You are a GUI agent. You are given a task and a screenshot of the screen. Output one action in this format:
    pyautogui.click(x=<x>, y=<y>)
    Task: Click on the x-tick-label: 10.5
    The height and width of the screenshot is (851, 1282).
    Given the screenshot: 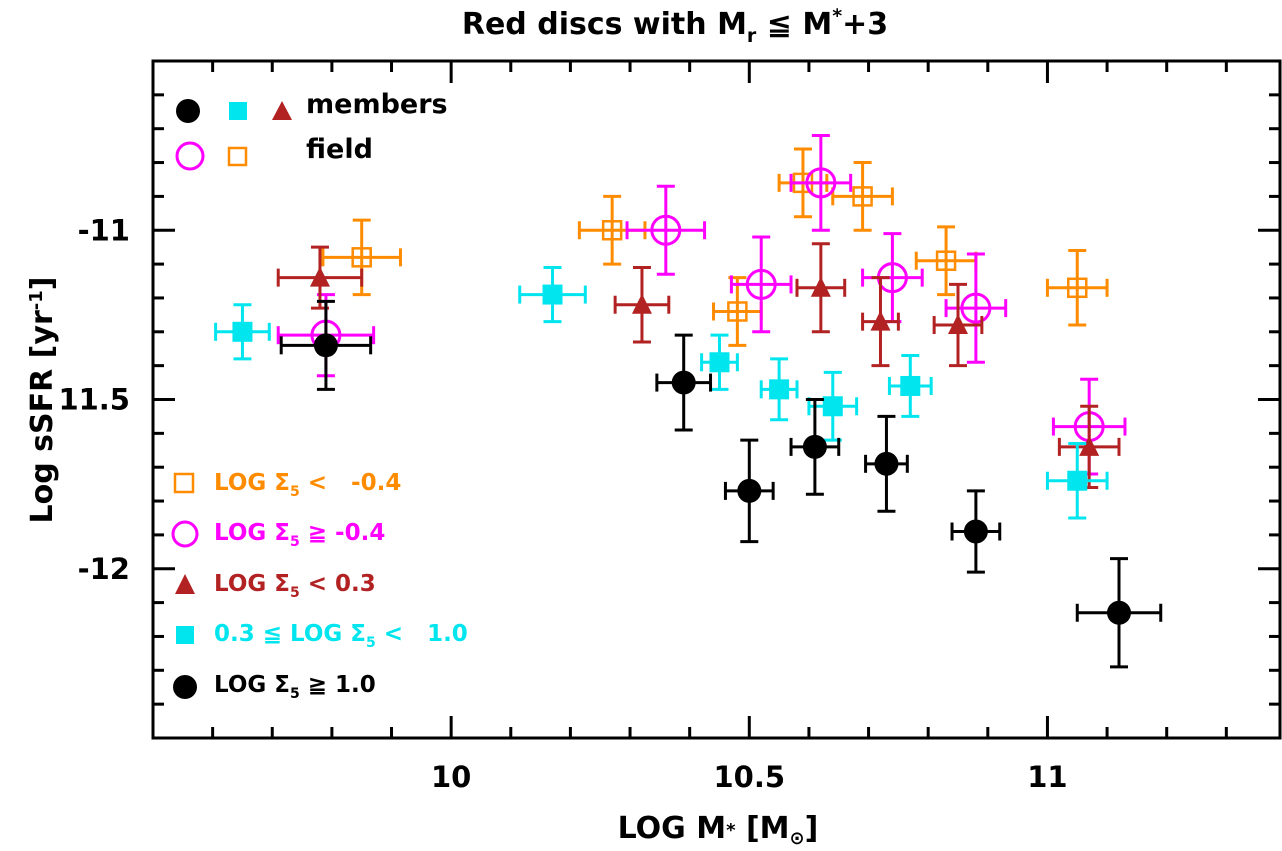 What is the action you would take?
    pyautogui.click(x=750, y=777)
    